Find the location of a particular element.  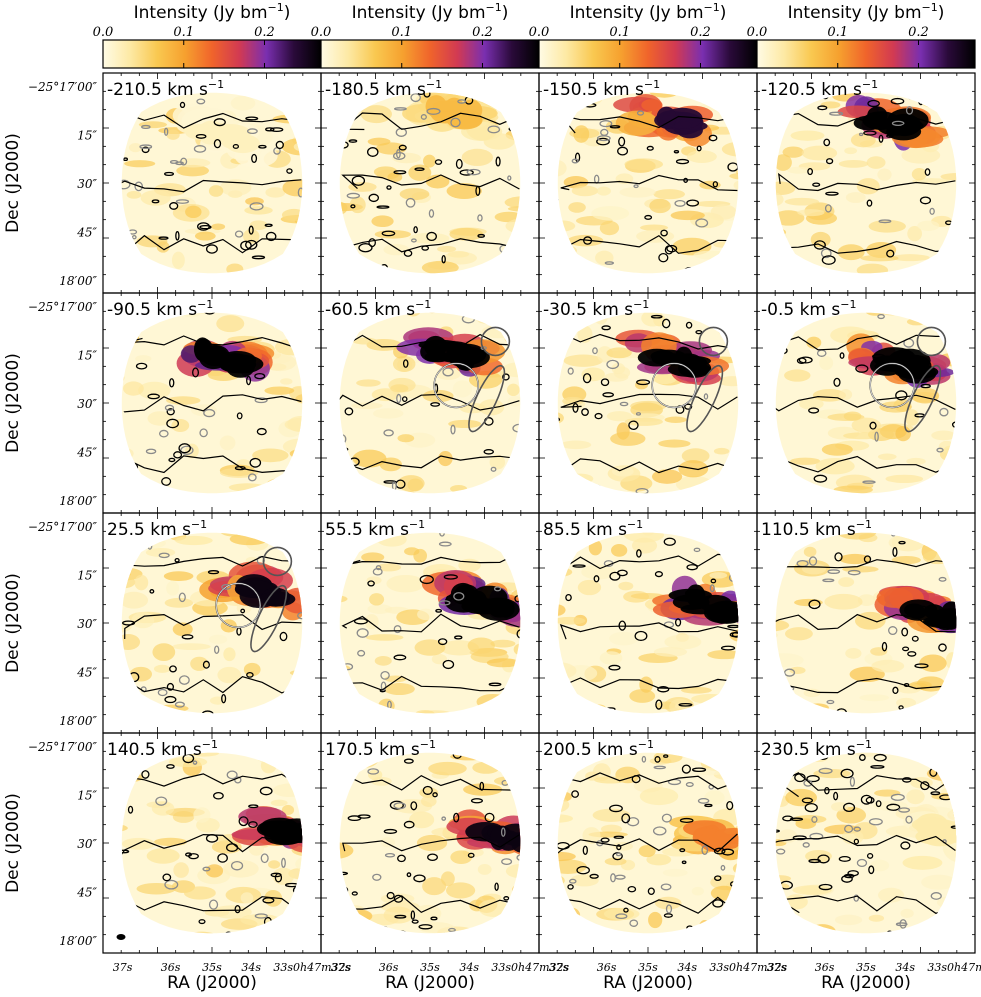

channel-panel: 200.5 km s−1 is located at coordinates (648, 843).